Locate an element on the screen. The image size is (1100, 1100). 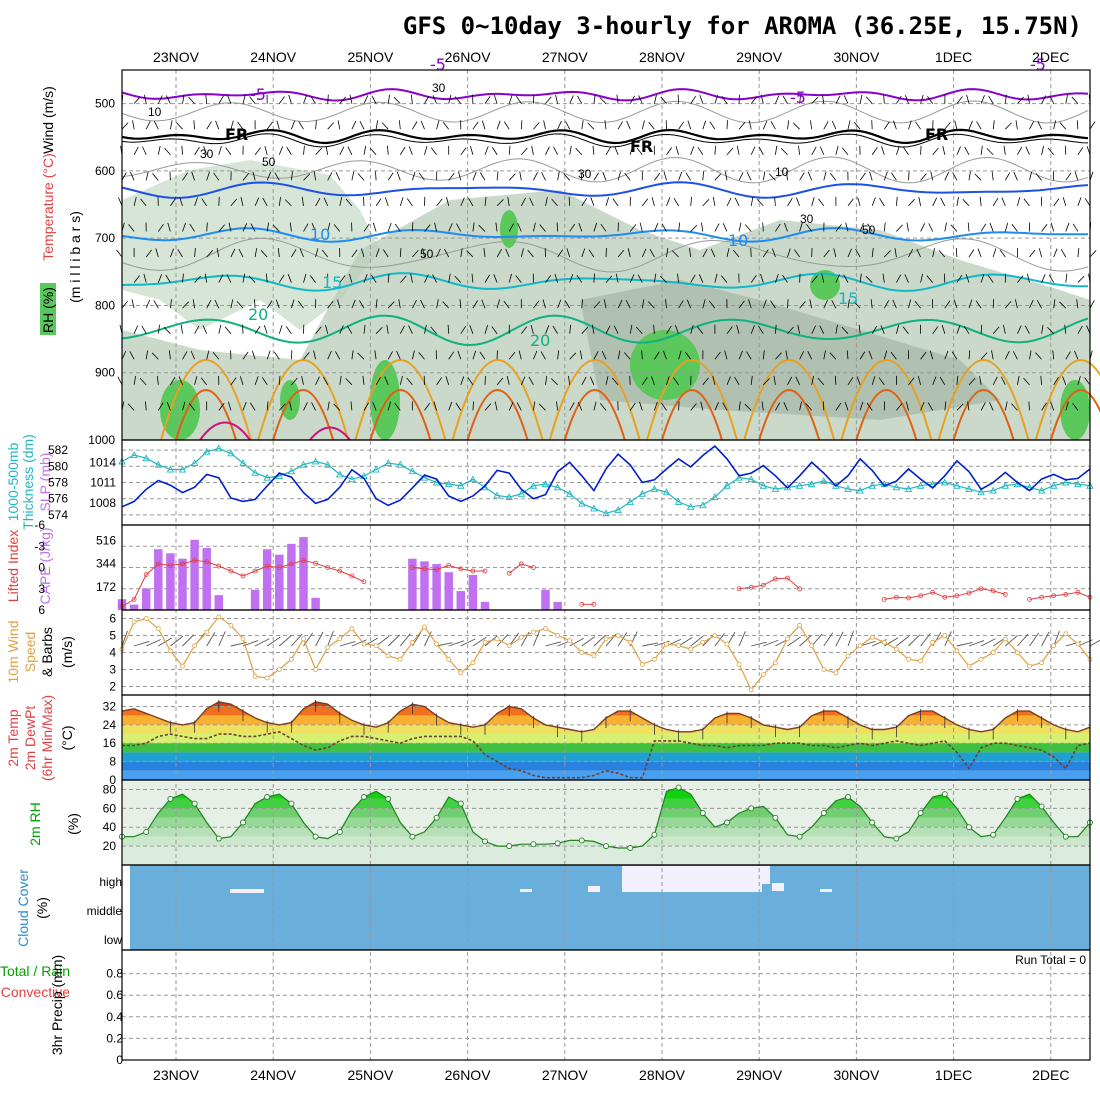
date-bottom-27NOV: 27NOV is located at coordinates (565, 1075).